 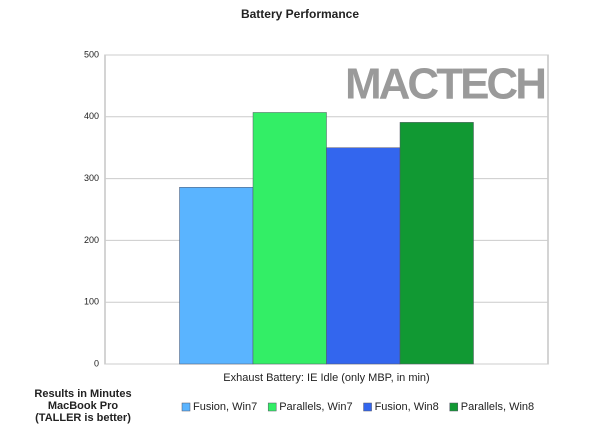 I want to click on y-tick-label: 100, so click(x=91, y=302).